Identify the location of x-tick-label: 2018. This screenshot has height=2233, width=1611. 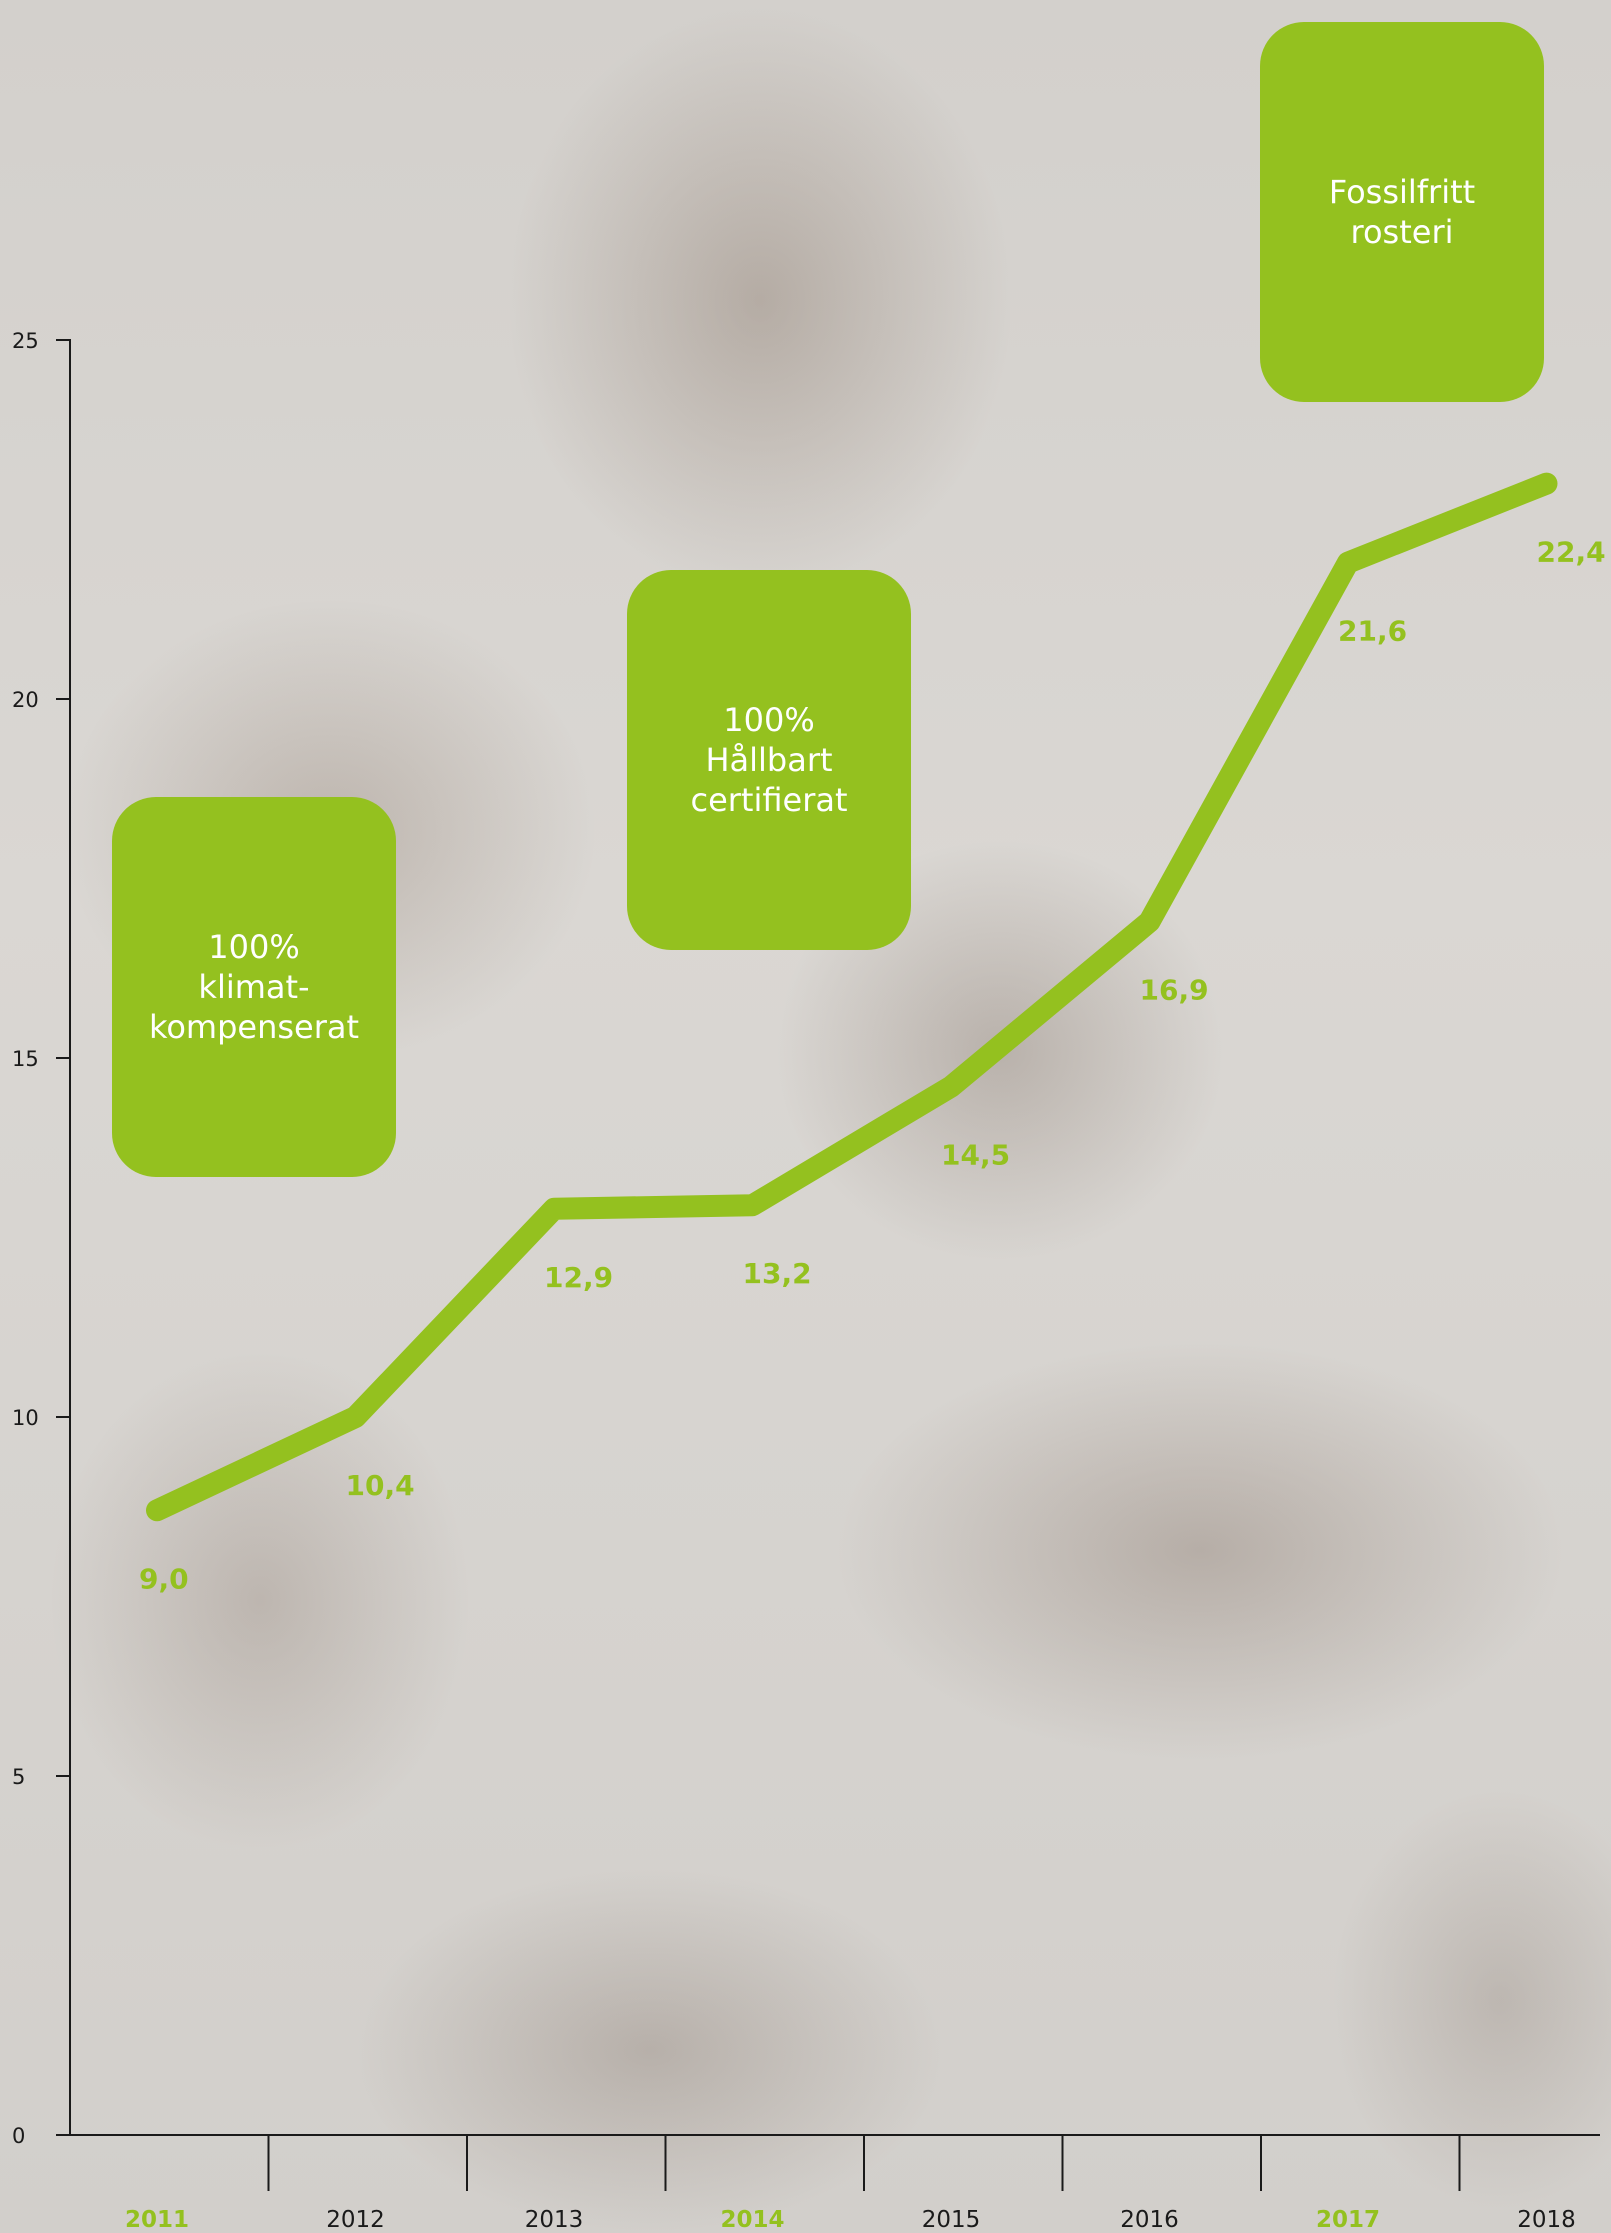
(1546, 2220).